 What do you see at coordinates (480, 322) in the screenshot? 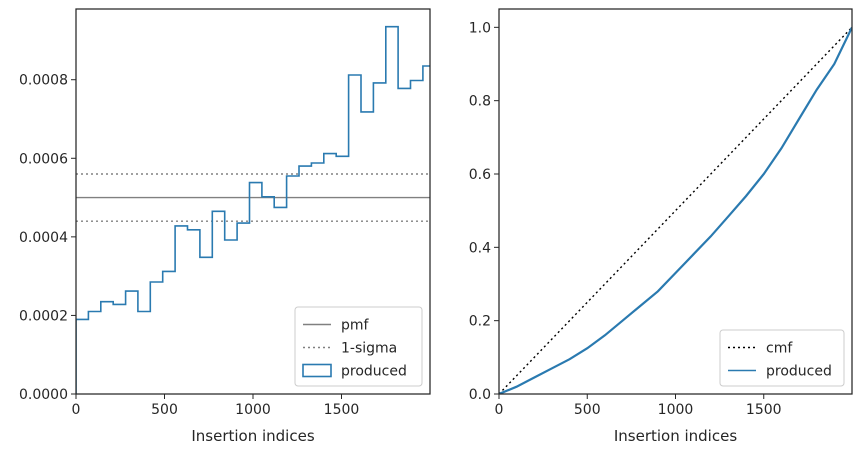
I see `y-tick-label: 0.2` at bounding box center [480, 322].